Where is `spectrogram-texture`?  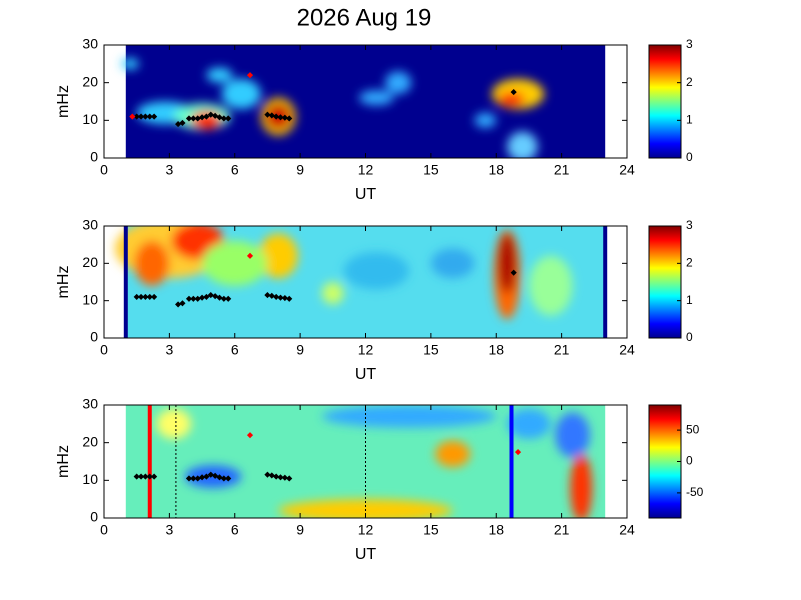 spectrogram-texture is located at coordinates (343, 273).